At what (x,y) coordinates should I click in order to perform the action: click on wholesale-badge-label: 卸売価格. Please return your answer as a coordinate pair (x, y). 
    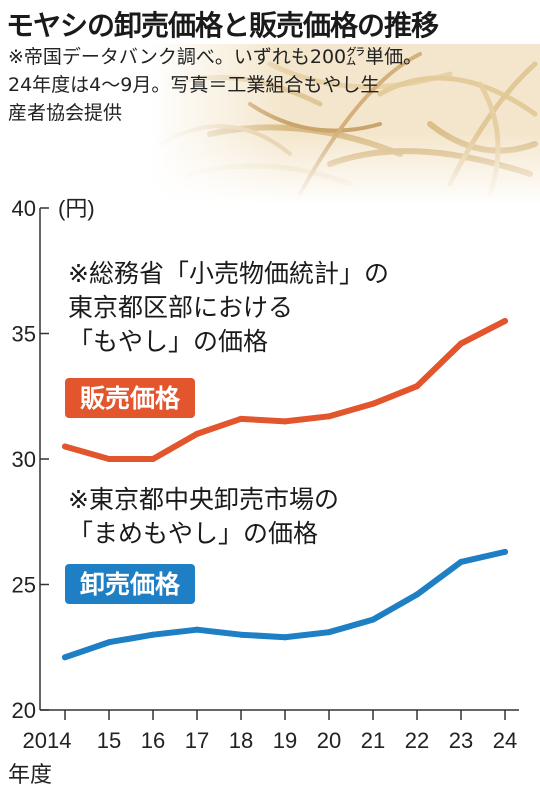
    Looking at the image, I should click on (130, 584).